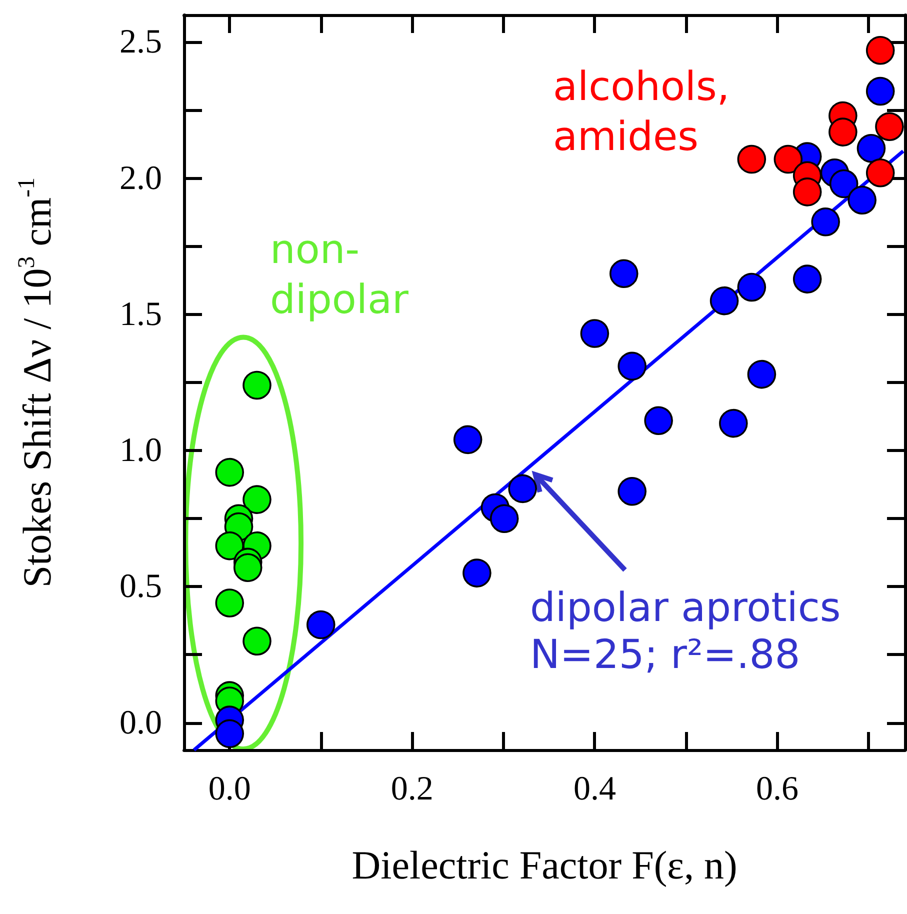 The image size is (907, 914). I want to click on x-tick-label: 0.2, so click(412, 789).